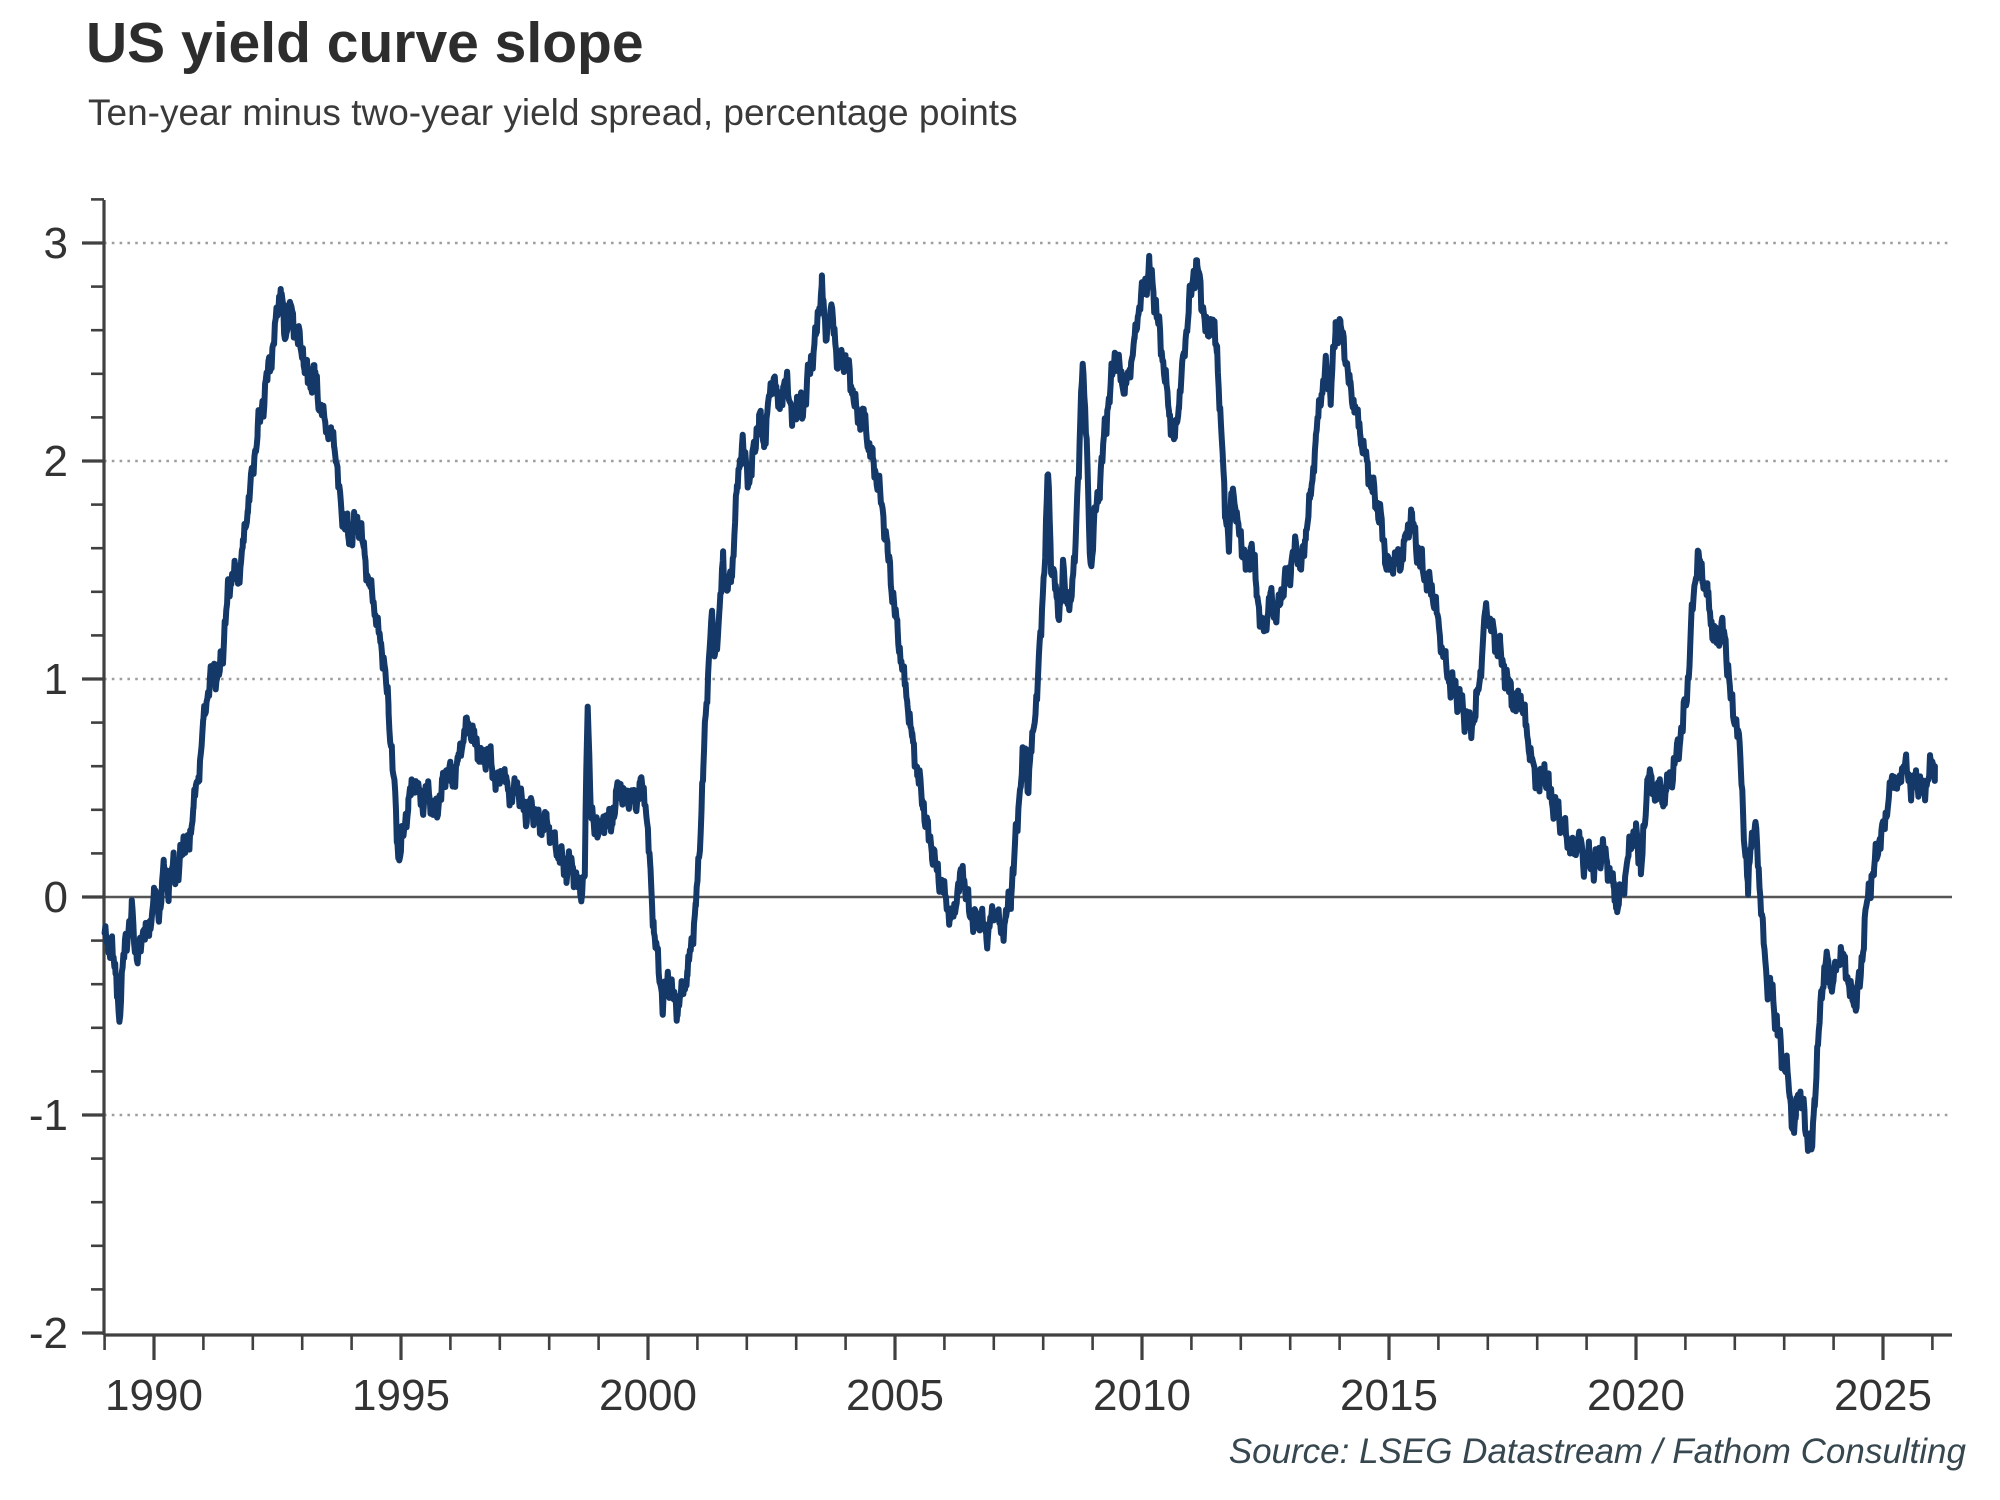  Describe the element at coordinates (1142, 1395) in the screenshot. I see `x-tick-label: 2010` at that location.